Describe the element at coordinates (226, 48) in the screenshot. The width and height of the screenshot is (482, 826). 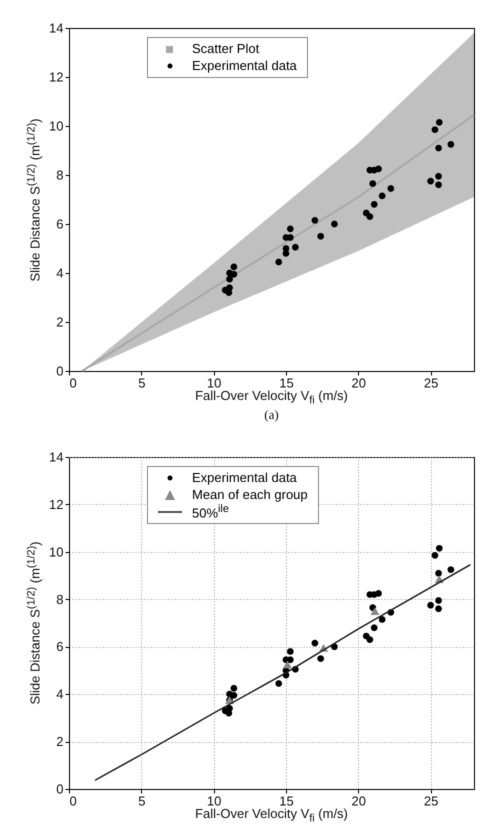
I see `legend-label: Scatter Plot` at that location.